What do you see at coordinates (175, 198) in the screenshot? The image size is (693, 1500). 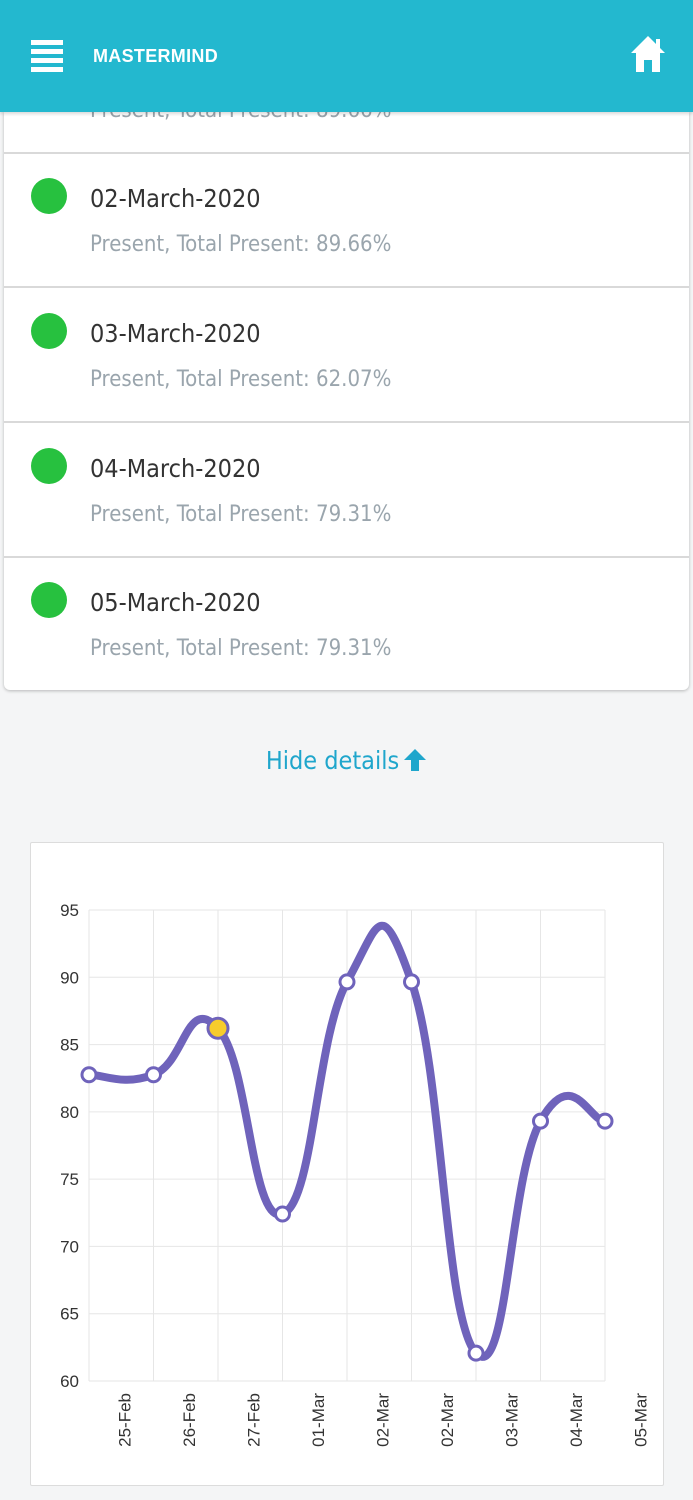 I see `attendance-date: 02-March-2020` at bounding box center [175, 198].